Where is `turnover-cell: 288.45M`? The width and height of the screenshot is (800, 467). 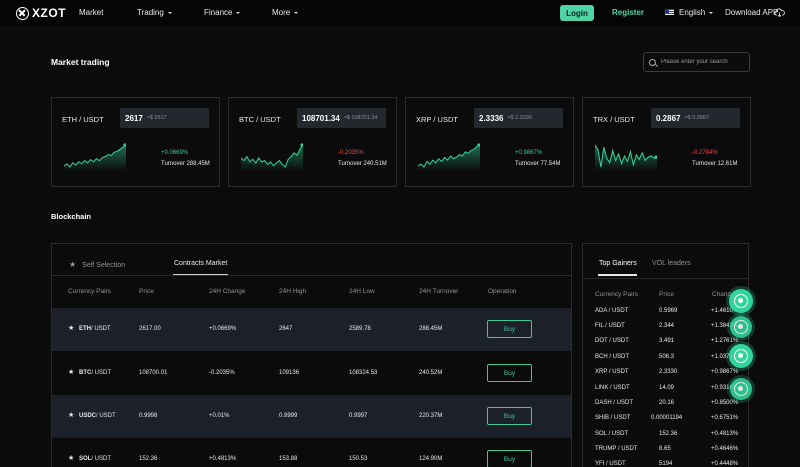
turnover-cell: 288.45M is located at coordinates (431, 329).